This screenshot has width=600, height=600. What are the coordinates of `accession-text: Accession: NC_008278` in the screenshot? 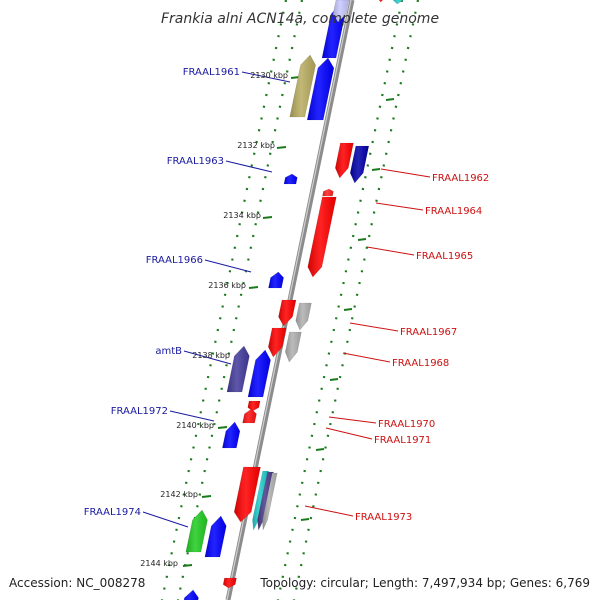 It's located at (77, 583).